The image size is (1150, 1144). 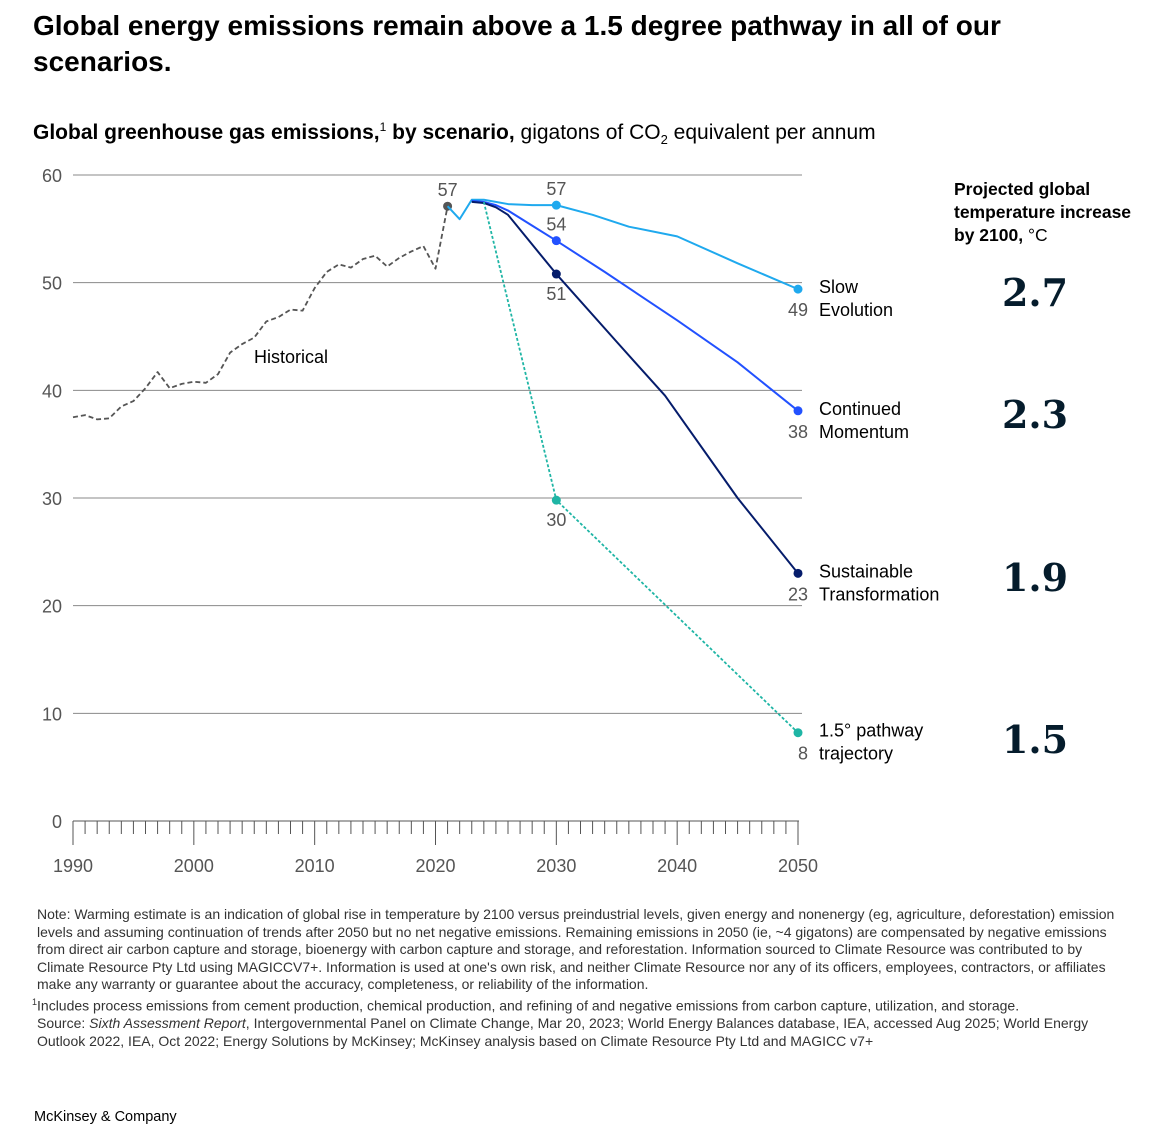 I want to click on series-line-slow-evolution, so click(x=622, y=244).